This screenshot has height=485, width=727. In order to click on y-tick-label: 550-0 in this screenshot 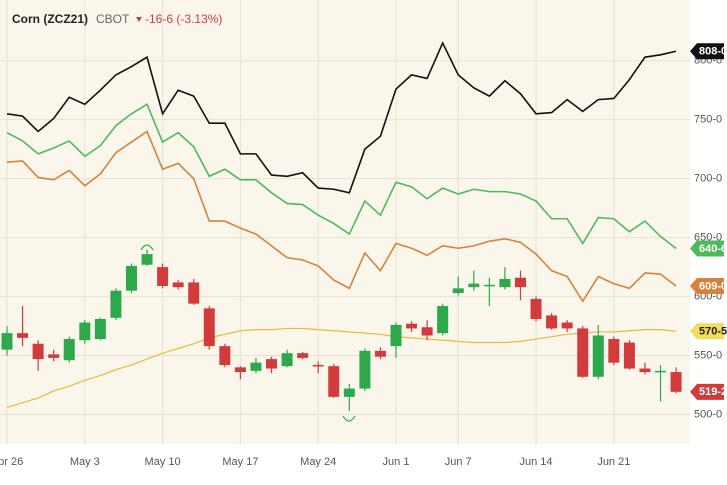, I will do `click(708, 355)`.